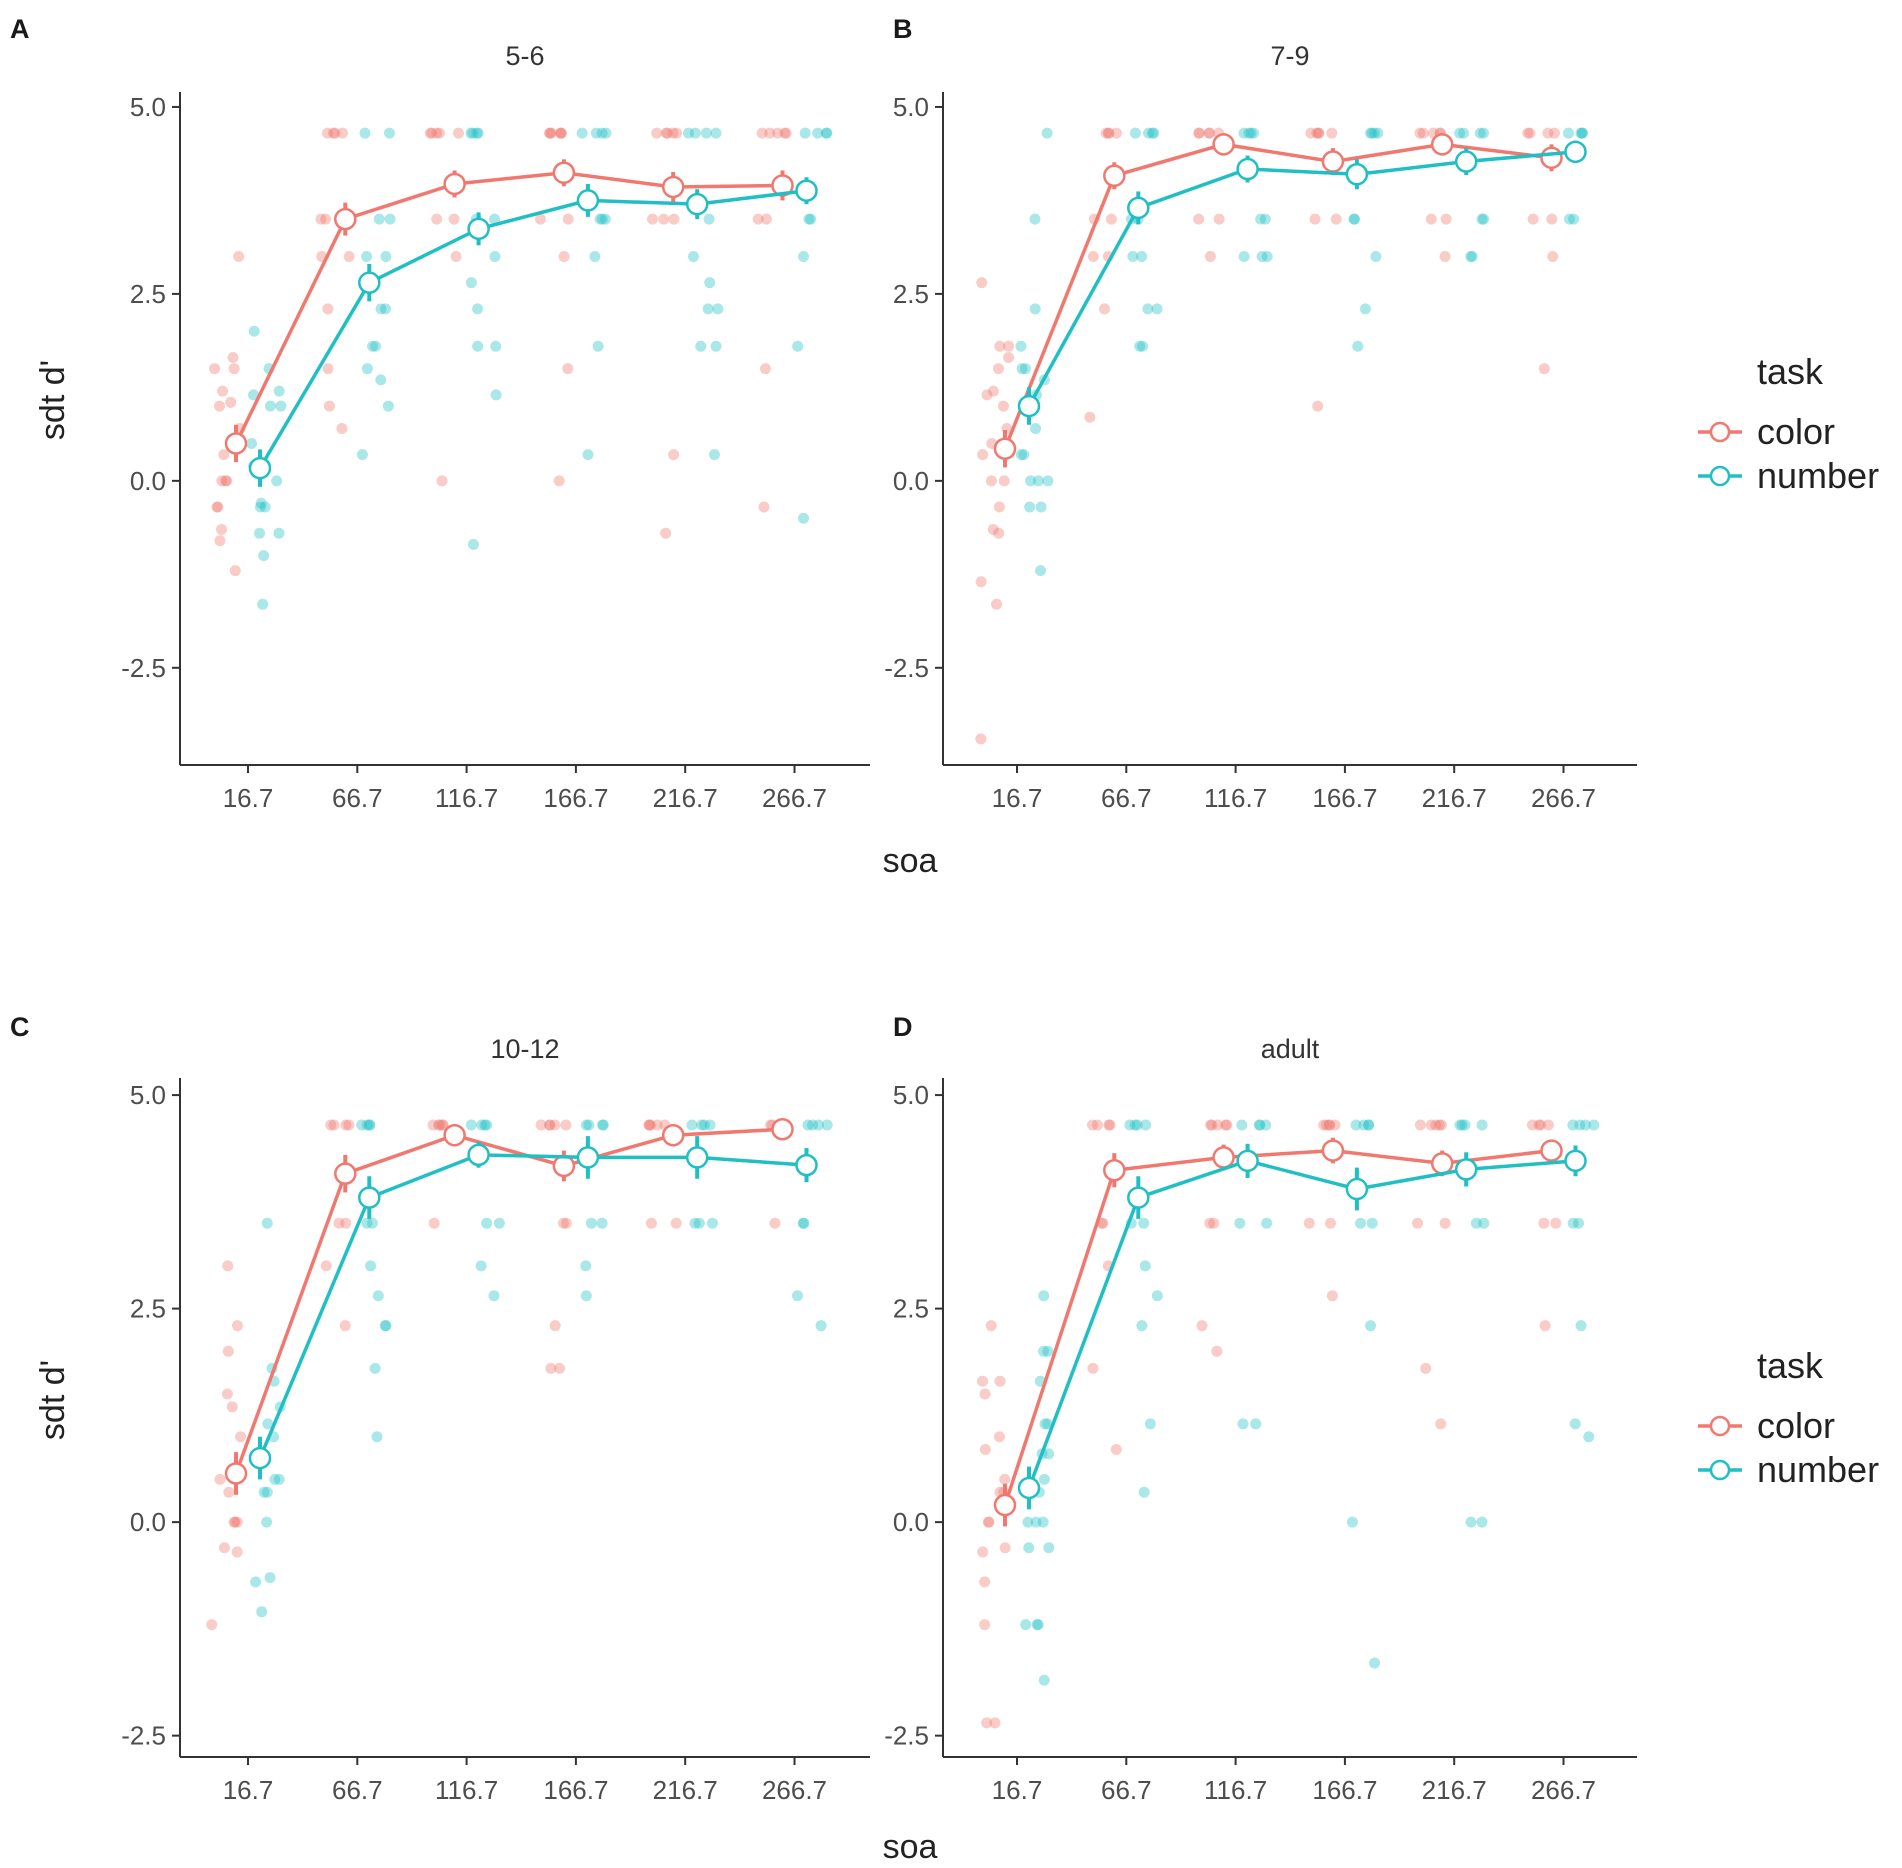 The height and width of the screenshot is (1868, 1902). Describe the element at coordinates (1818, 1469) in the screenshot. I see `legend-label-number: number` at that location.